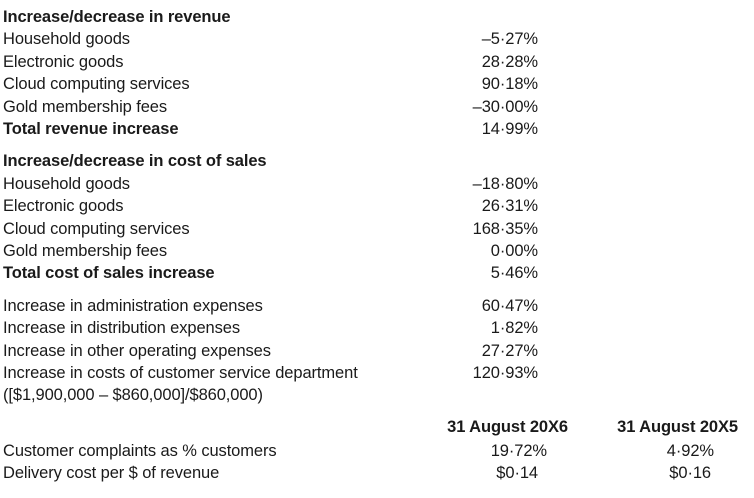  What do you see at coordinates (514, 251) in the screenshot?
I see `cost-row-value: 0·00%` at bounding box center [514, 251].